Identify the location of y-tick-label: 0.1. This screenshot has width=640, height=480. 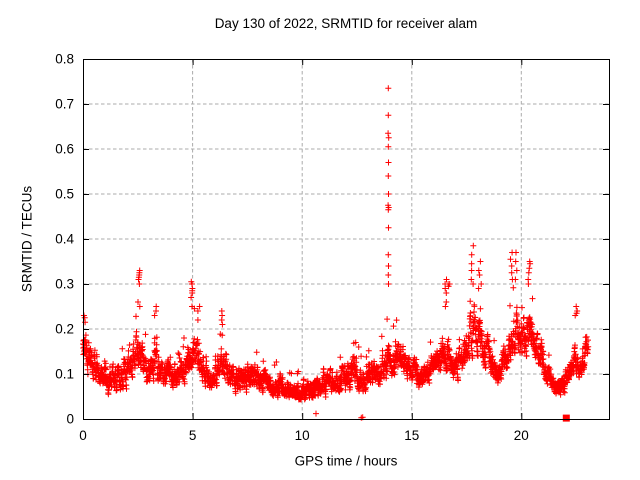
(64, 374).